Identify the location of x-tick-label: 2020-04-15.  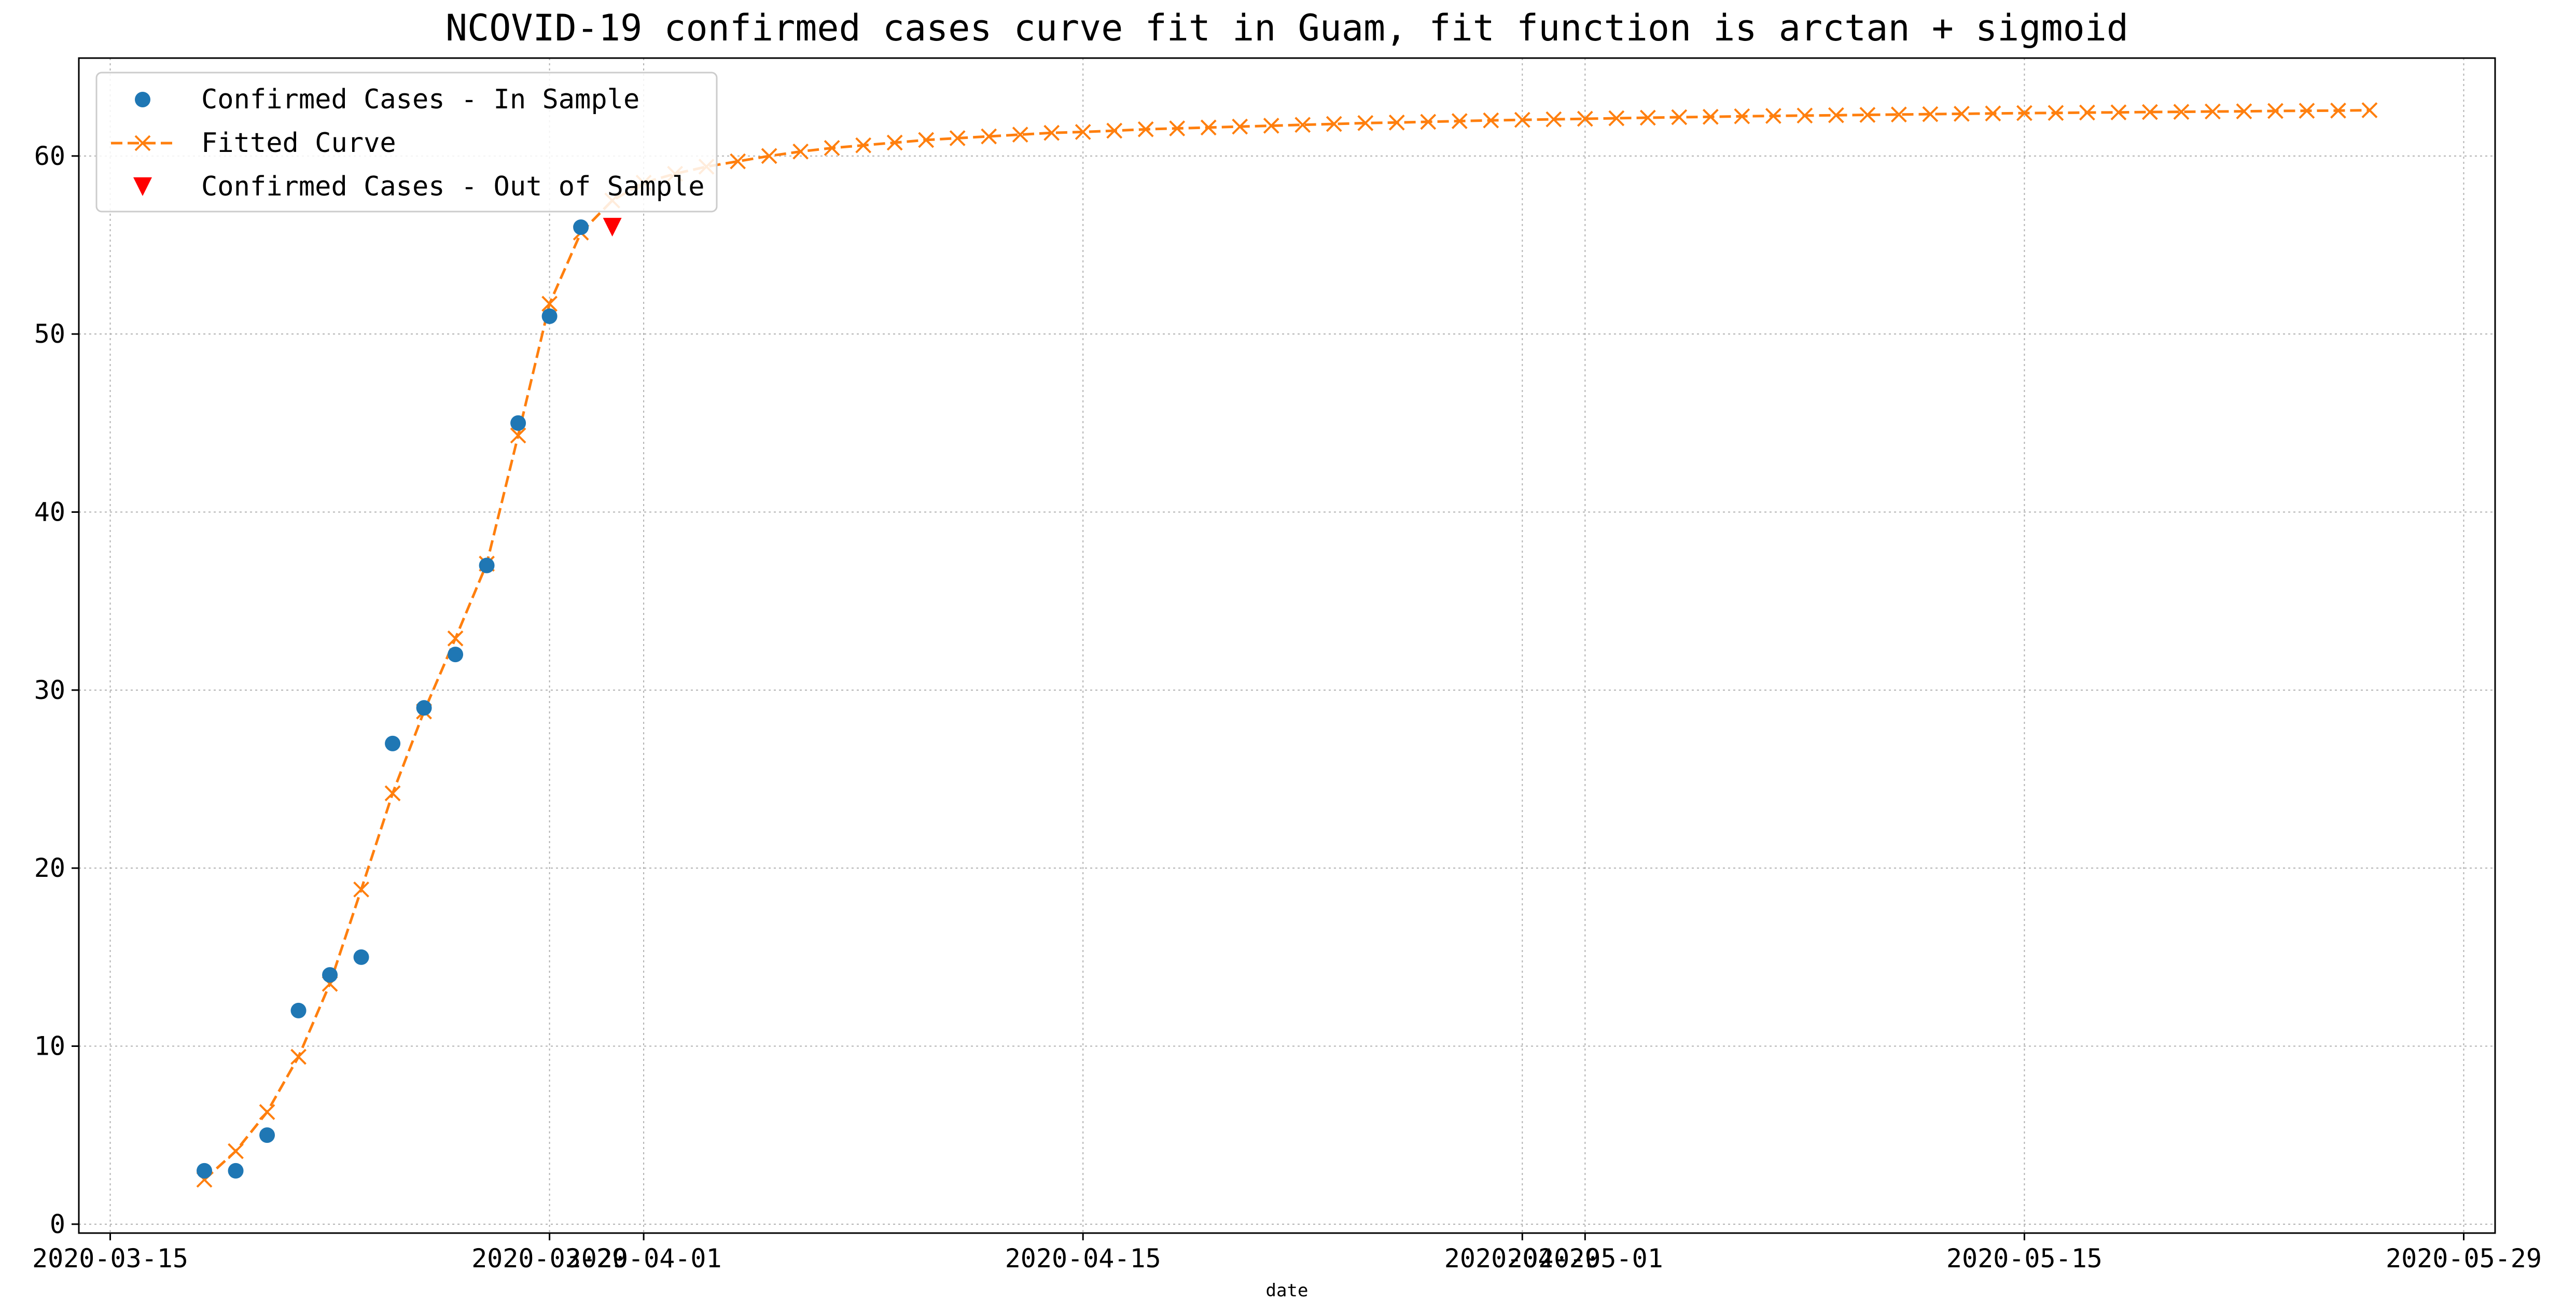
(1083, 1258).